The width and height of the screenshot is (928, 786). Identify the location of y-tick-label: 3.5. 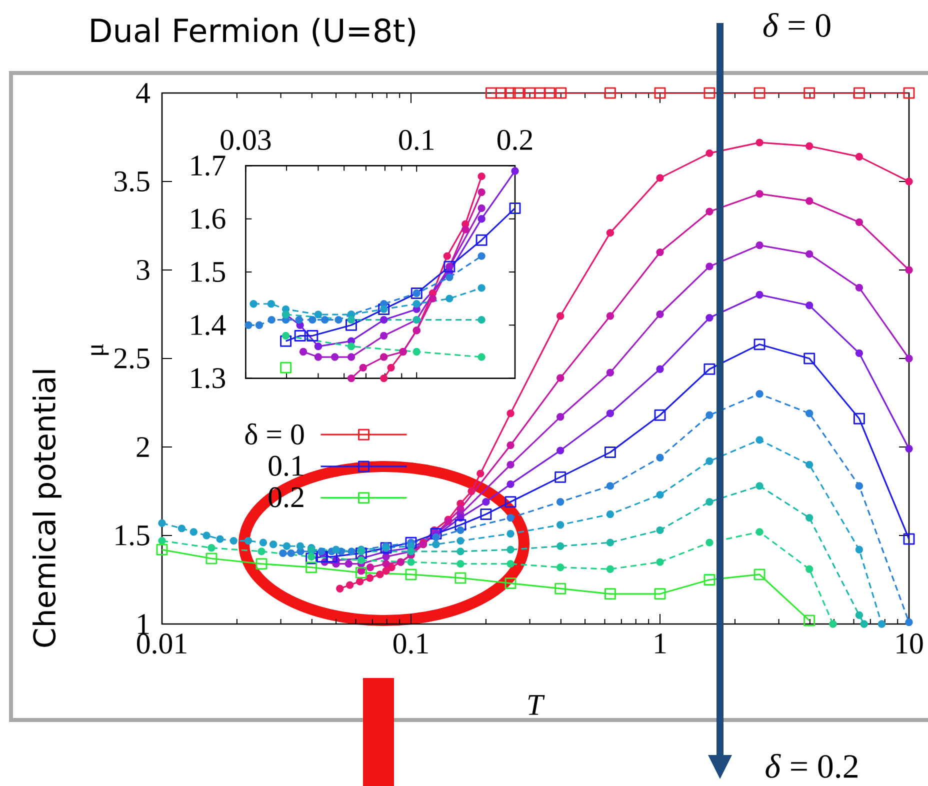
(132, 181).